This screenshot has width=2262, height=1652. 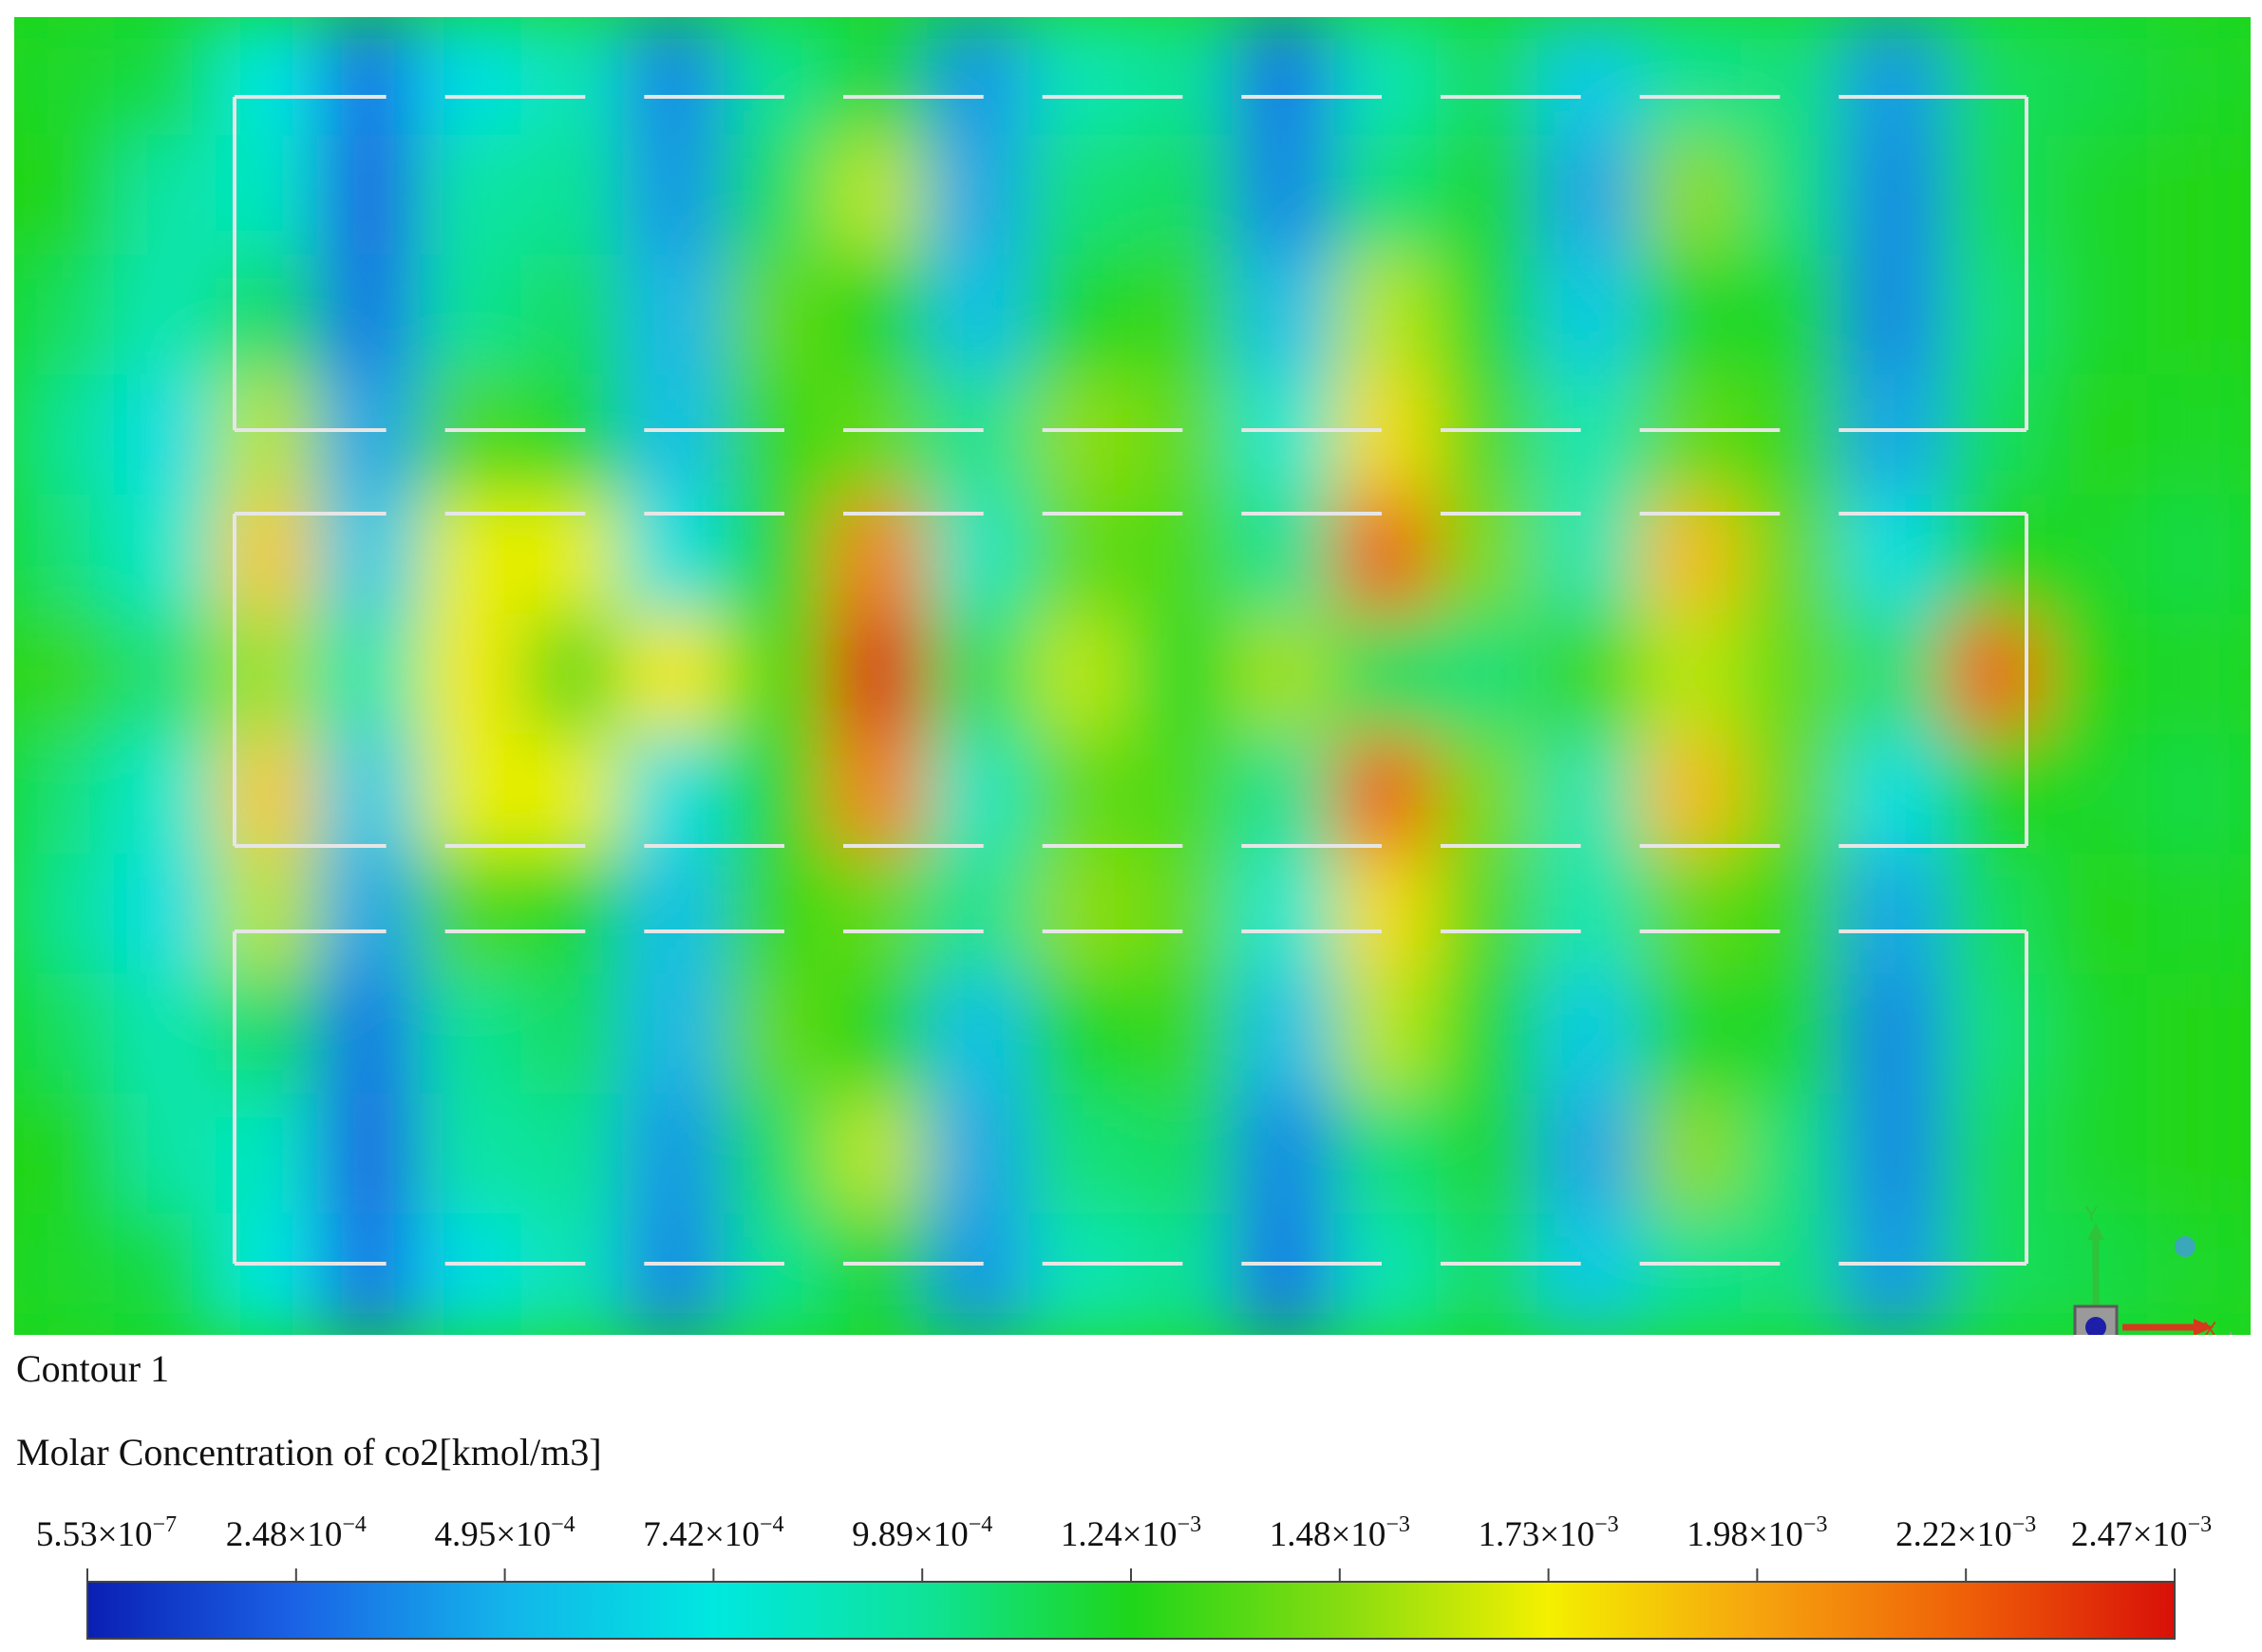 What do you see at coordinates (94, 1534) in the screenshot?
I see `tick-mantissa: 5.53×10` at bounding box center [94, 1534].